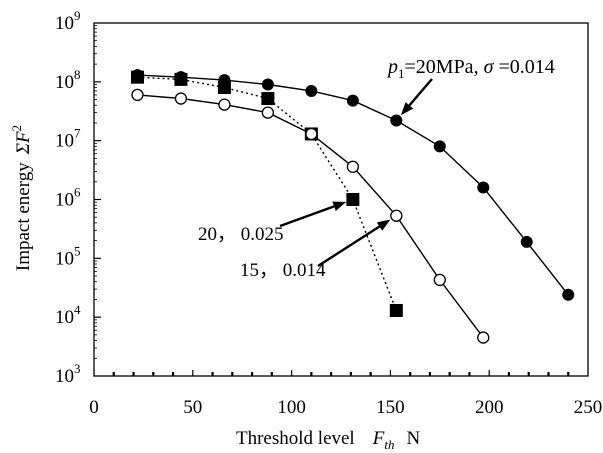 This screenshot has width=603, height=453. Describe the element at coordinates (68, 256) in the screenshot. I see `y-tick-label: 10⁵` at that location.